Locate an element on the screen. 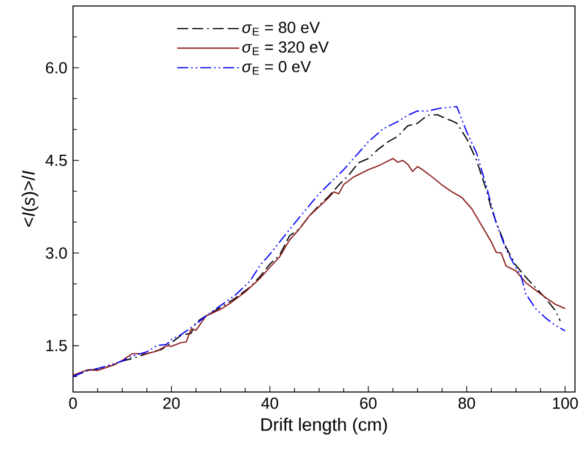 The width and height of the screenshot is (584, 458). y-tick-label: 6.0 is located at coordinates (56, 68).